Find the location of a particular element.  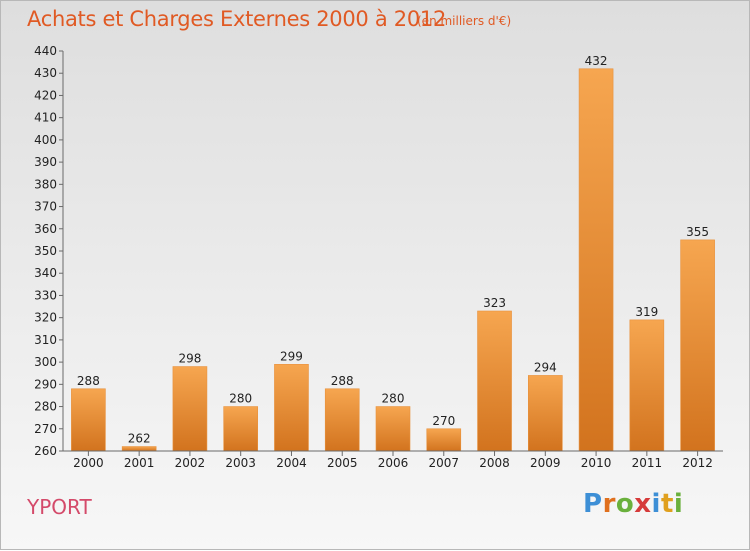

bar-2004 is located at coordinates (291, 408).